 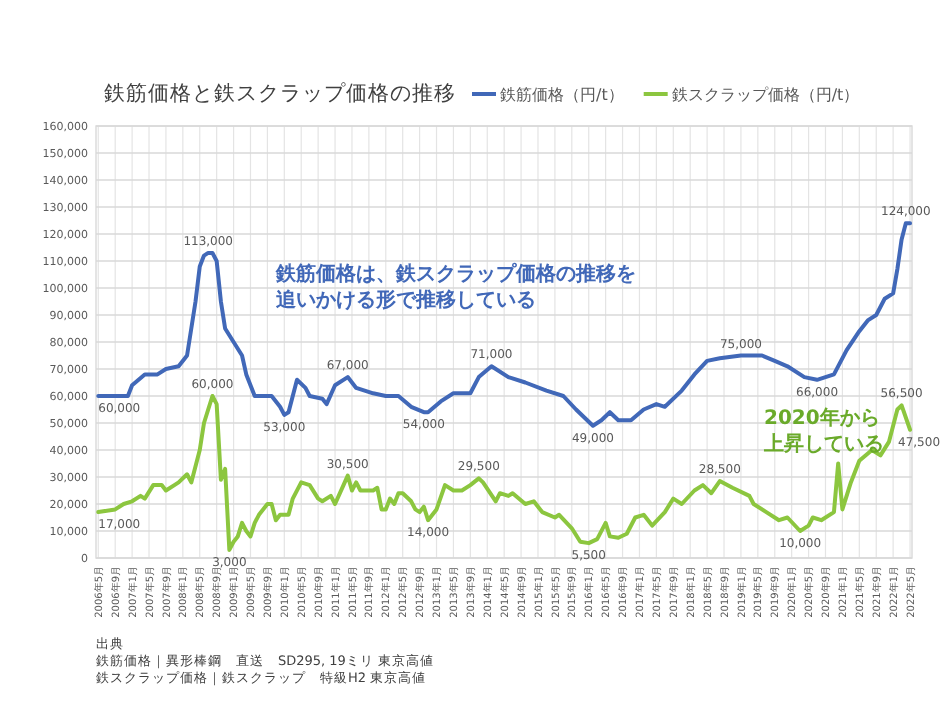 What do you see at coordinates (562, 95) in the screenshot?
I see `legend-label: 鉄筋価格（円/t）` at bounding box center [562, 95].